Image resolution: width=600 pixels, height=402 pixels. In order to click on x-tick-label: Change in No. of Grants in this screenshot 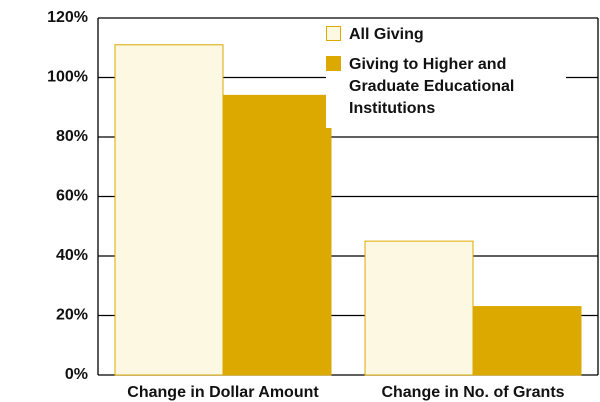, I will do `click(472, 392)`.